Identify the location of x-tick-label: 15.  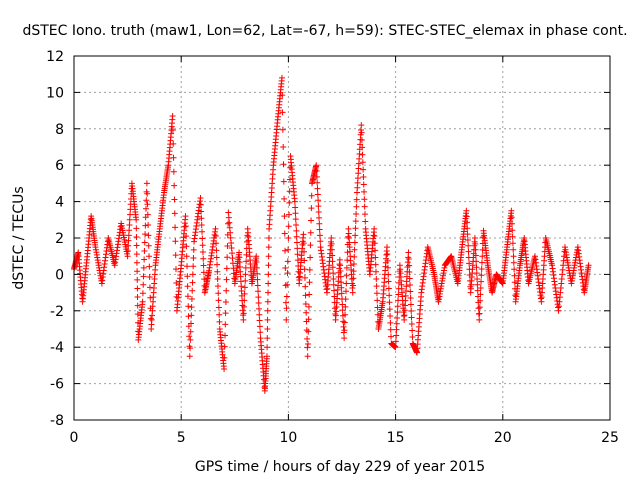
(396, 438).